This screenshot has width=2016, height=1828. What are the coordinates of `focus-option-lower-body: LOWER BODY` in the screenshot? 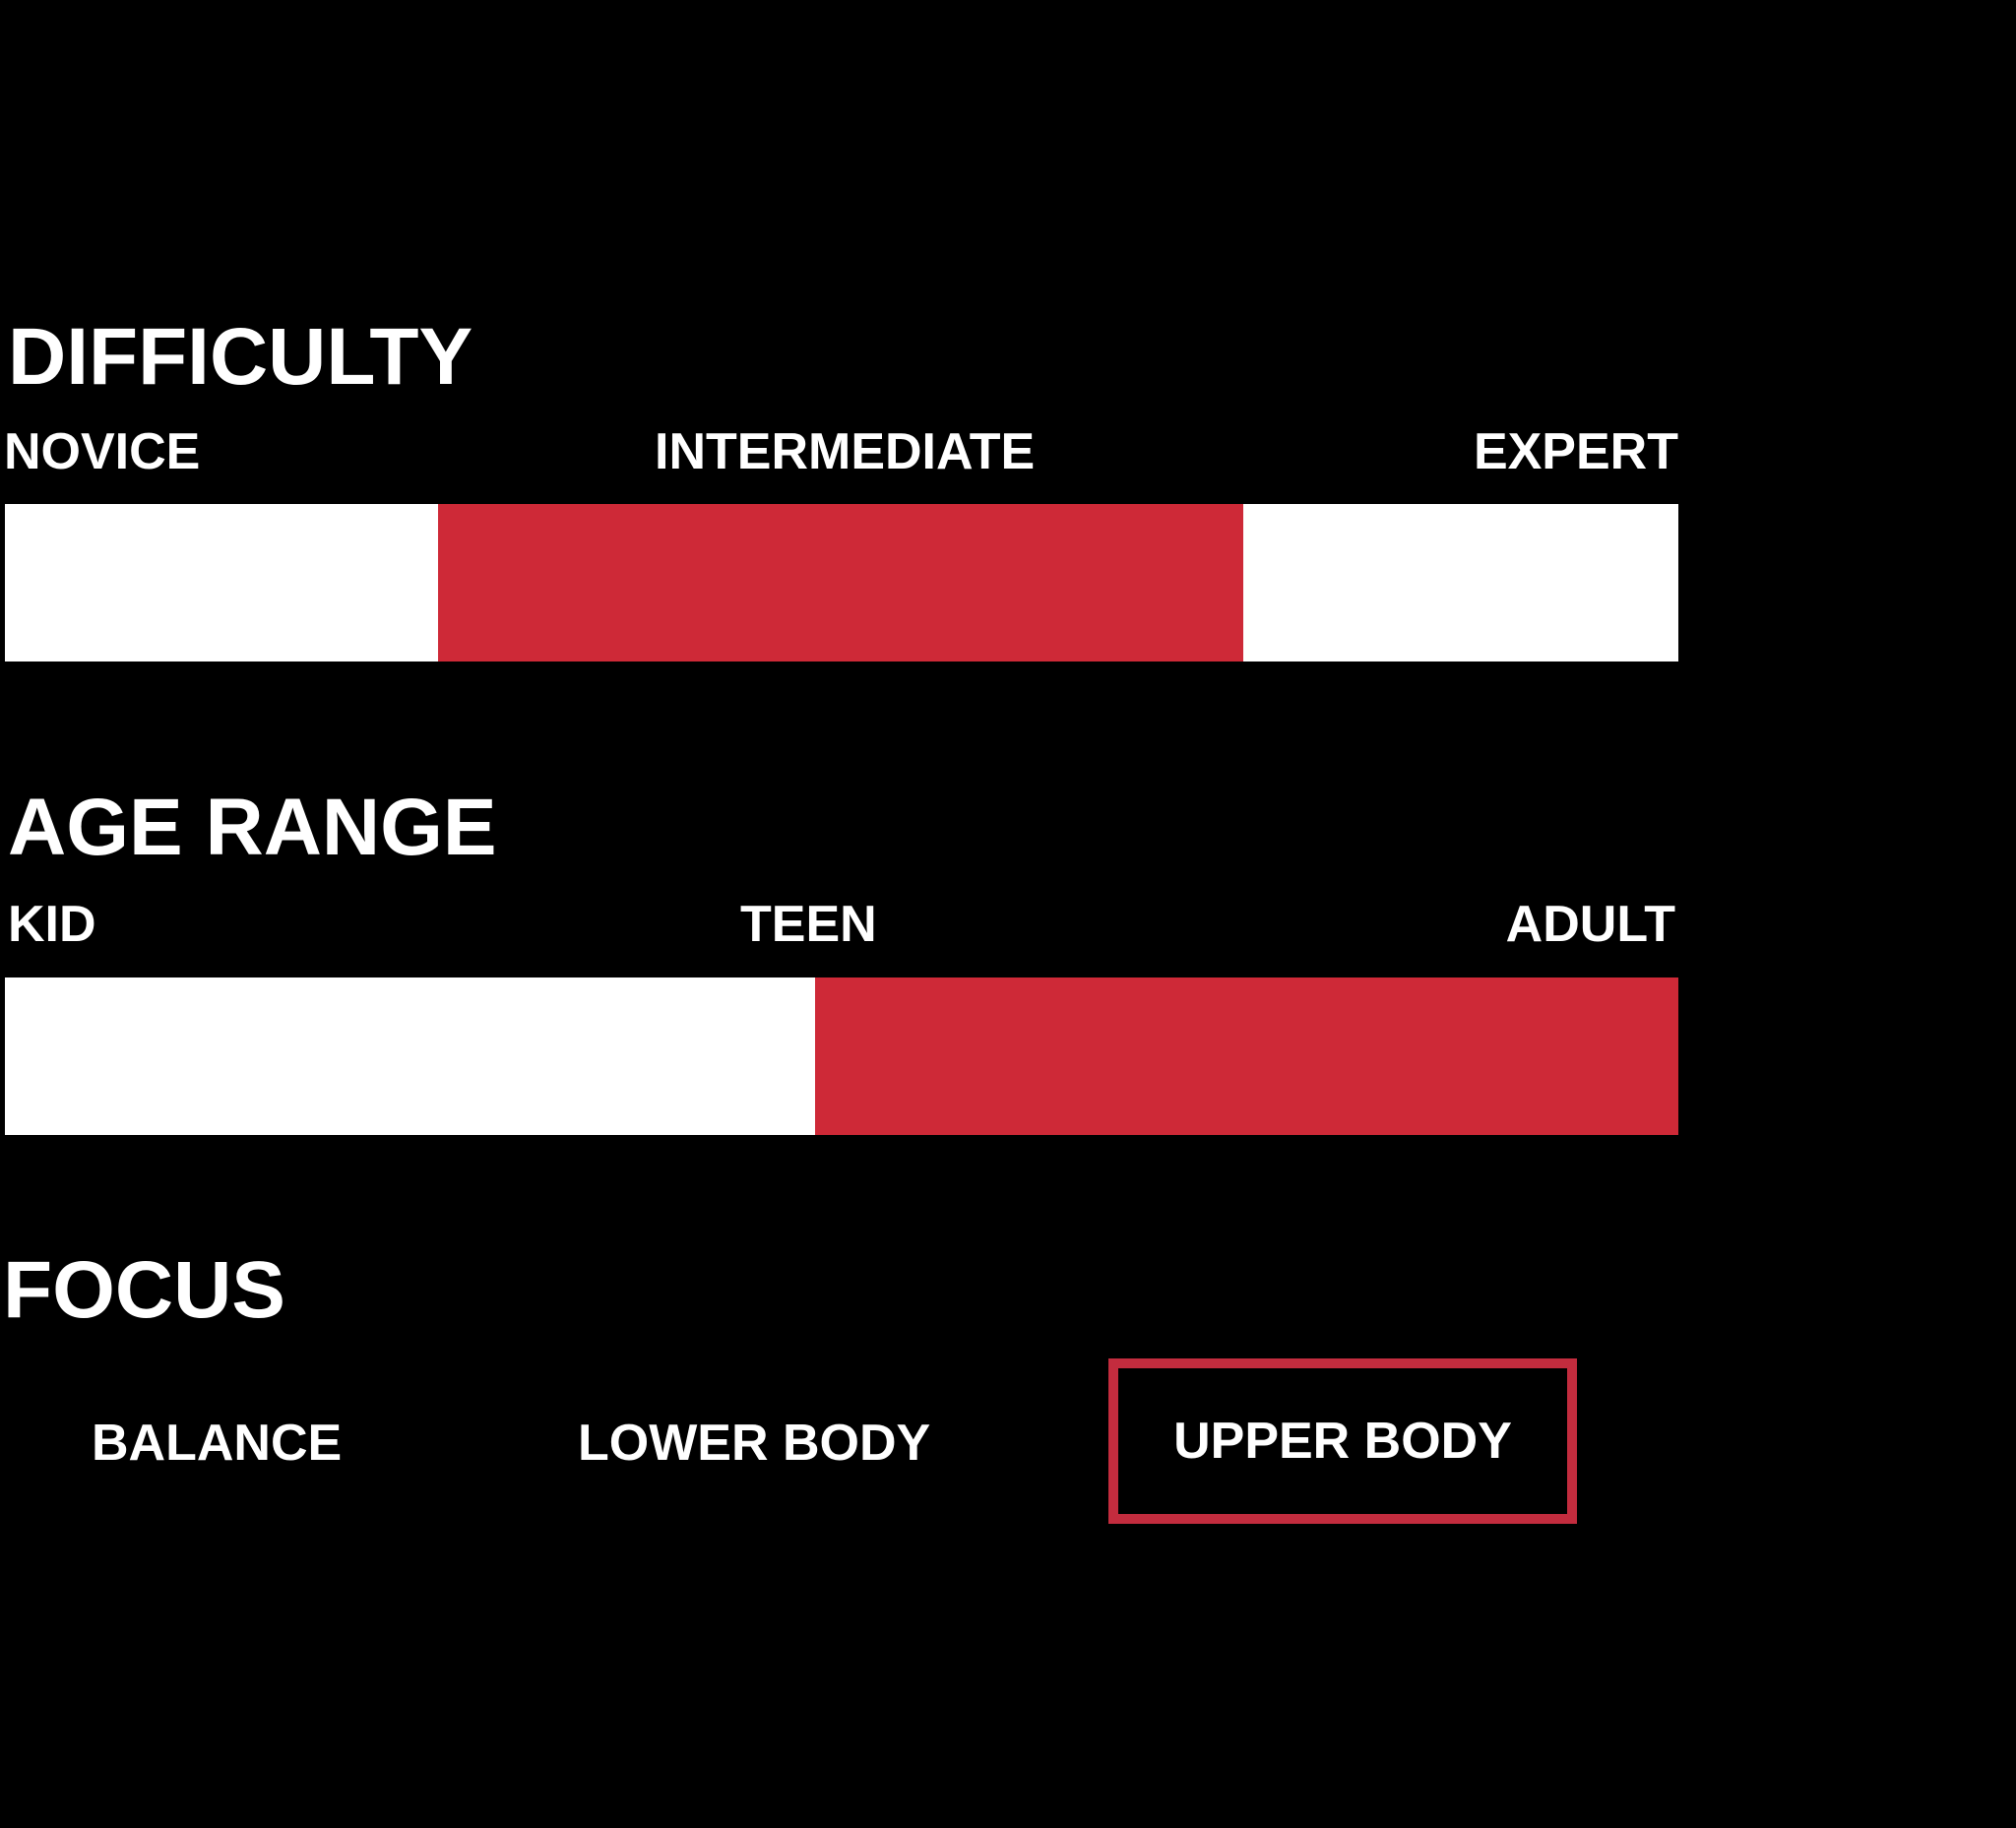 It's located at (754, 1443).